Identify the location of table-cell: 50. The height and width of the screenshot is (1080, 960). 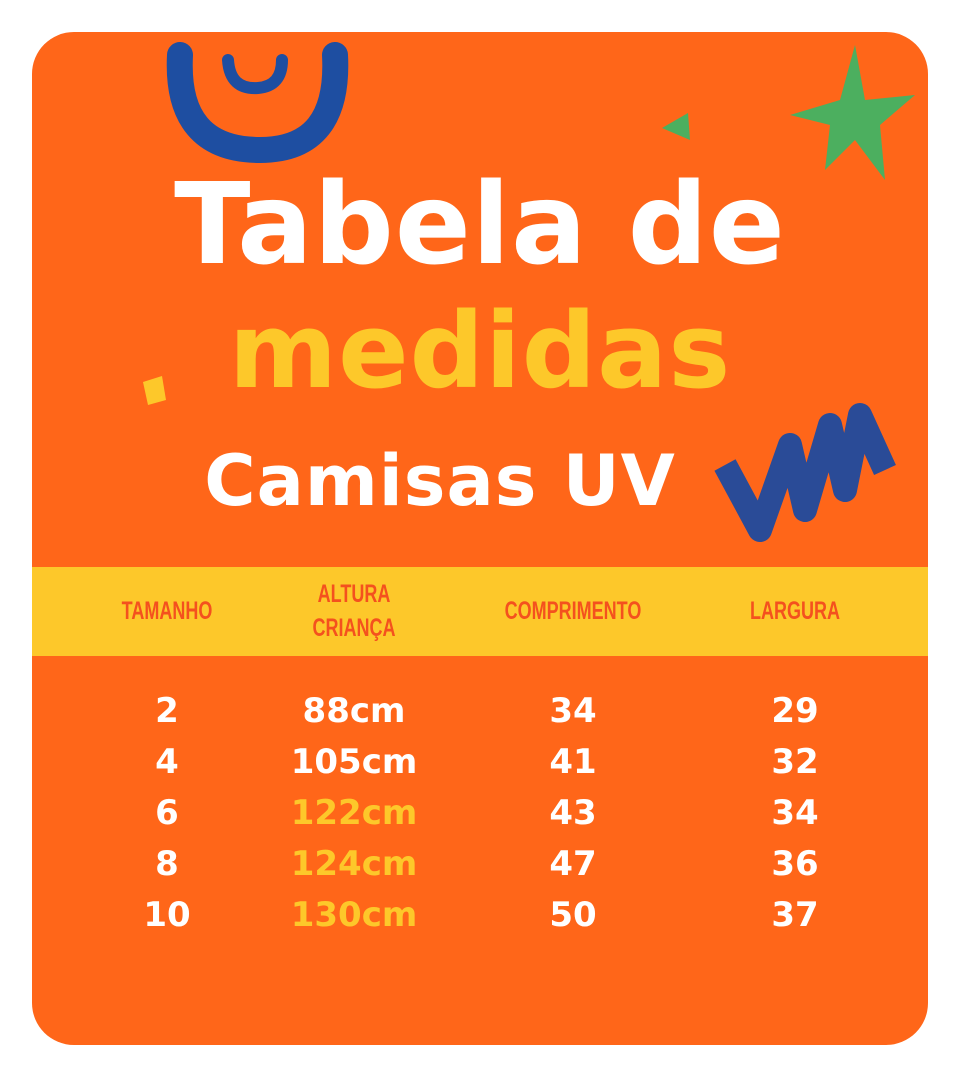
(573, 915).